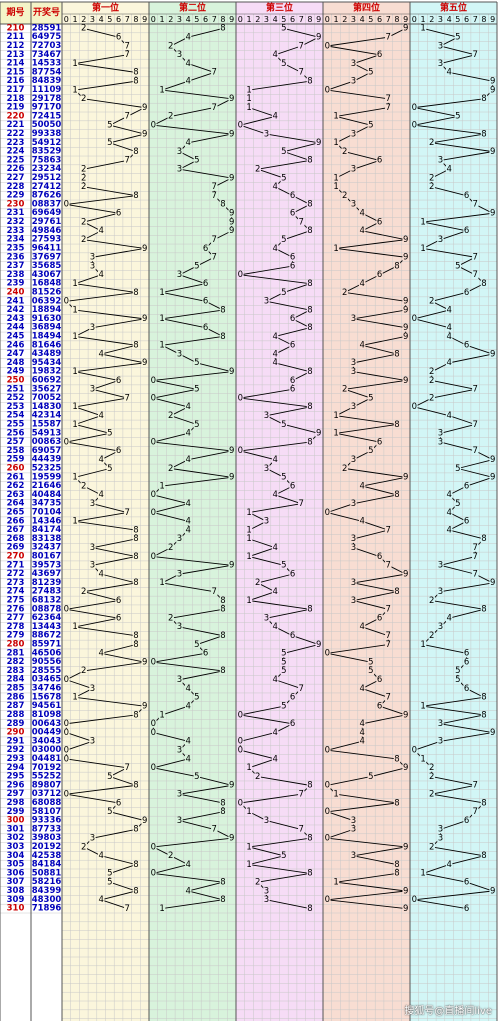 The width and height of the screenshot is (500, 1021). What do you see at coordinates (46, 12) in the screenshot?
I see `number-column-header: 开奖号` at bounding box center [46, 12].